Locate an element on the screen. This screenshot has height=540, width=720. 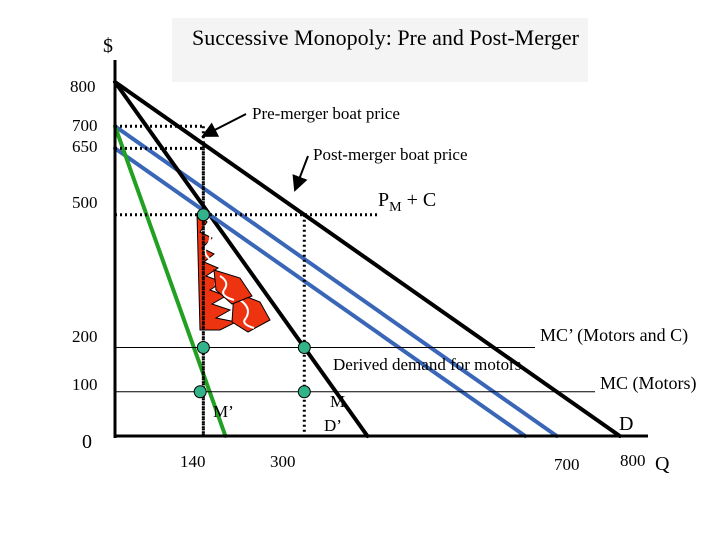
y-axis-label: $ is located at coordinates (108, 46).